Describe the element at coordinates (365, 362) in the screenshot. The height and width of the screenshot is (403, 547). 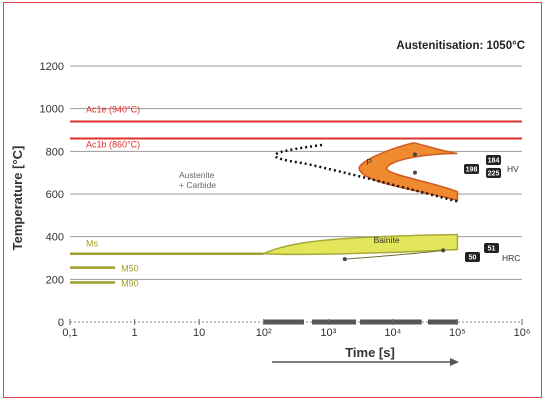
I see `time-arrow` at that location.